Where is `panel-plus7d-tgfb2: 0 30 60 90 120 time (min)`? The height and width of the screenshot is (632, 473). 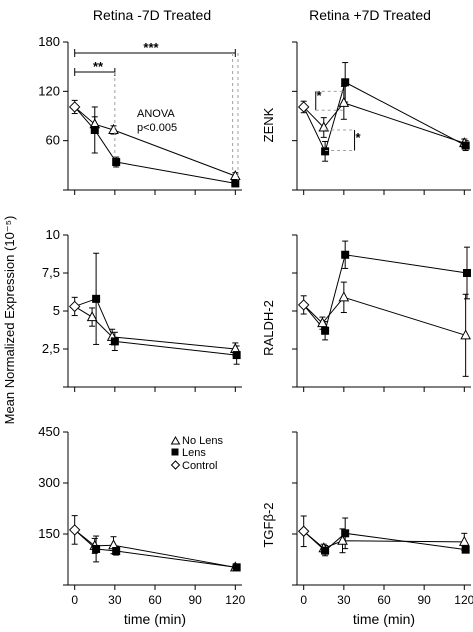
panel-plus7d-tgfb2: 0 30 60 90 120 time (min) is located at coordinates (382, 529).